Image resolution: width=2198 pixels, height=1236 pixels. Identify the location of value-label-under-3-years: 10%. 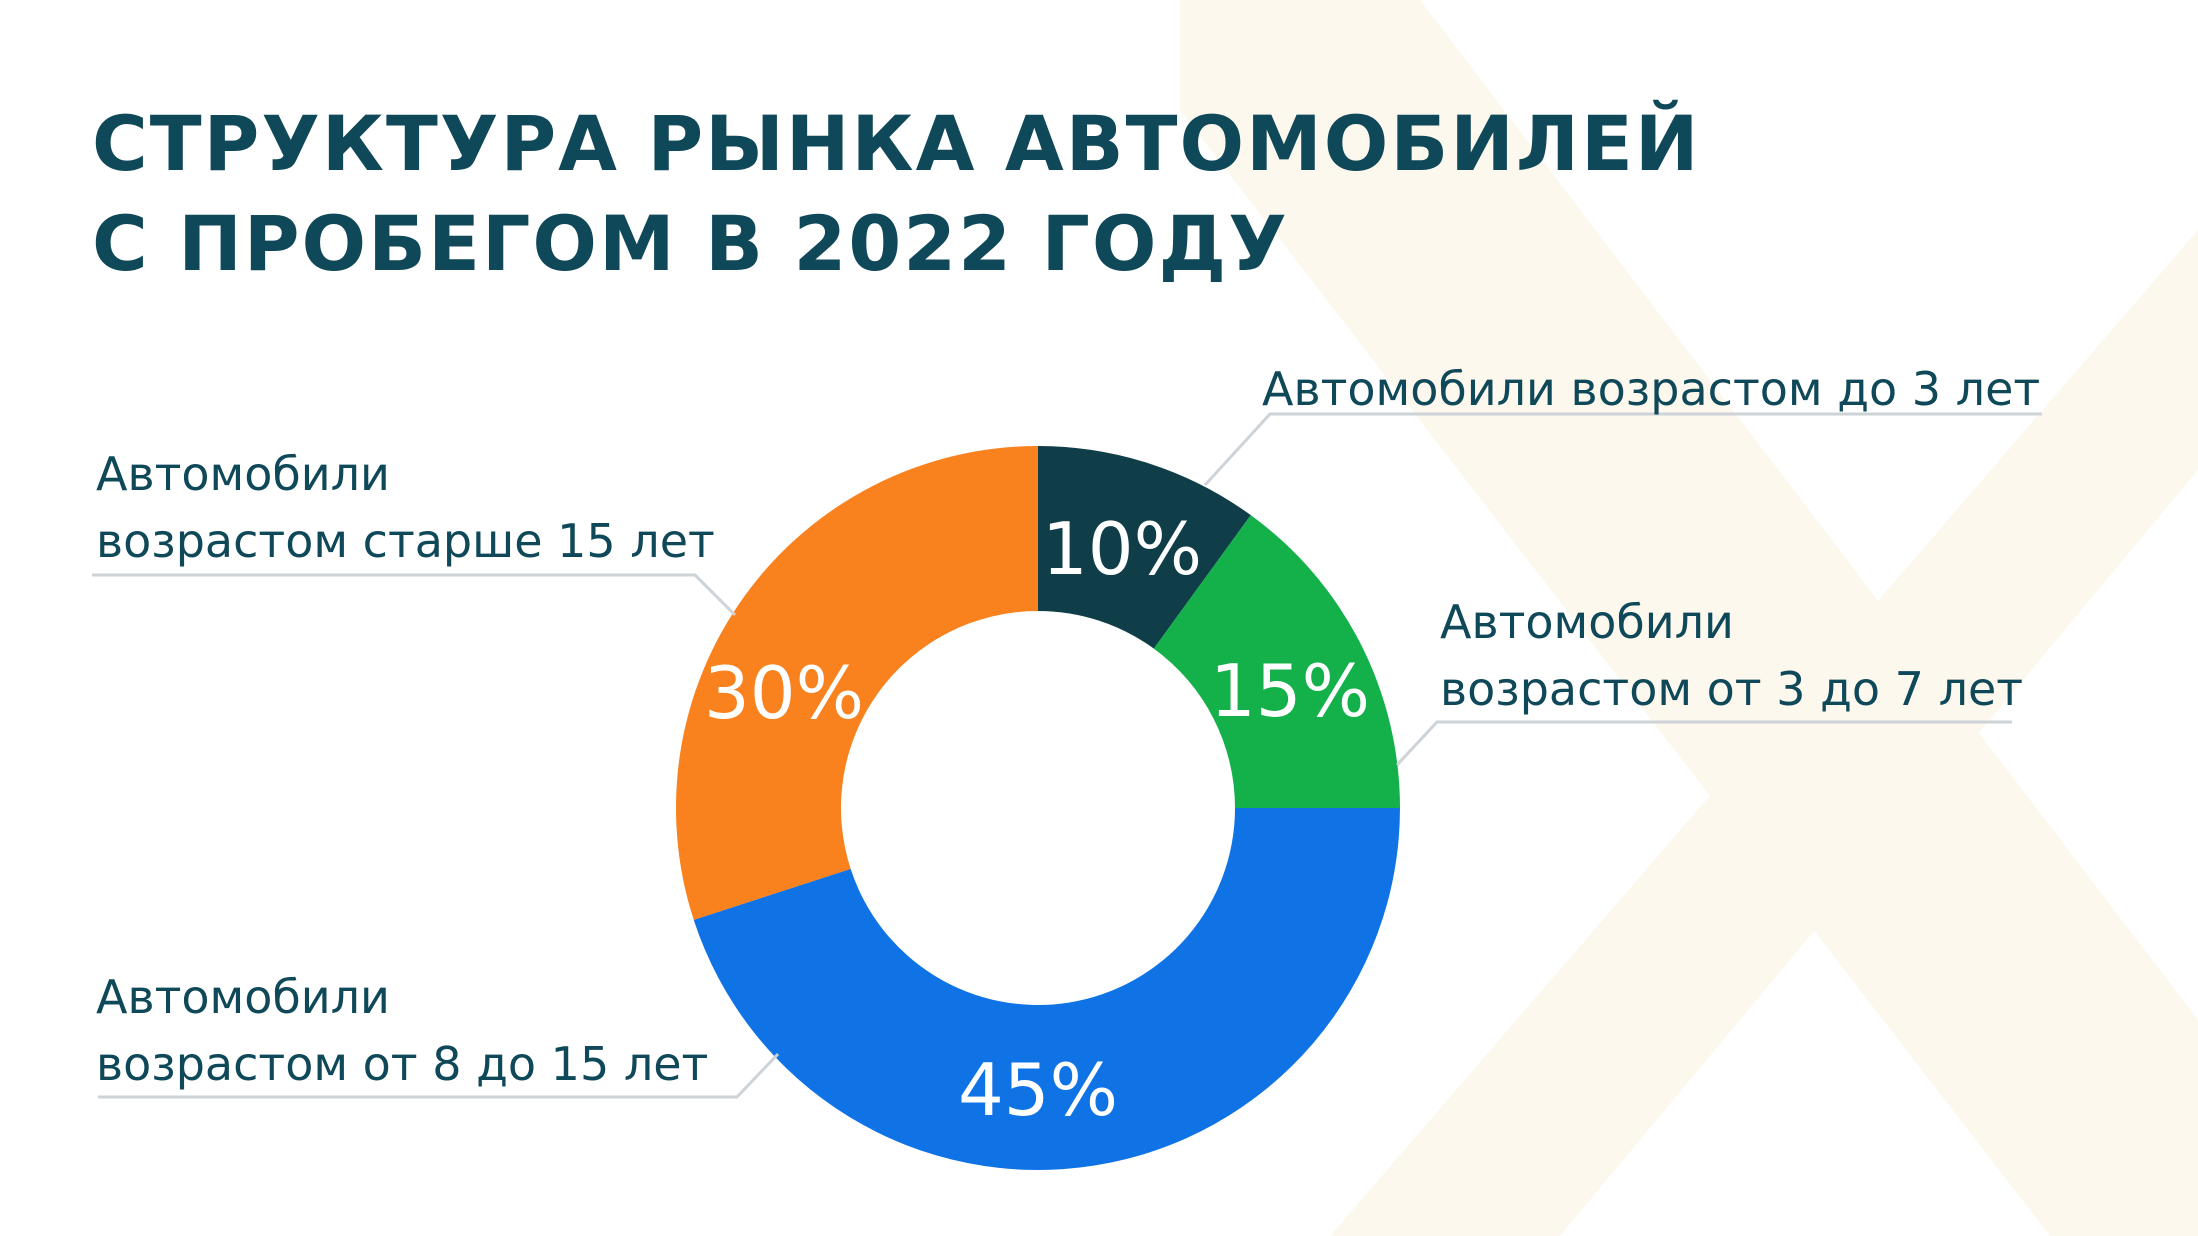
(1122, 549).